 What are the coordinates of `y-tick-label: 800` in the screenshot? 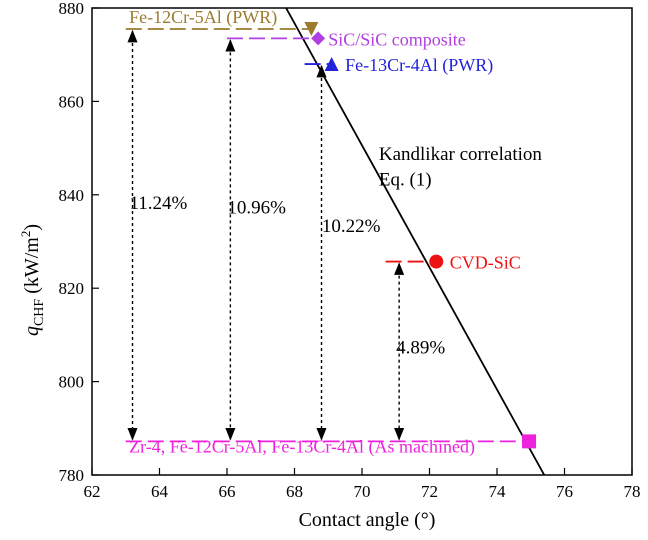 It's located at (72, 382).